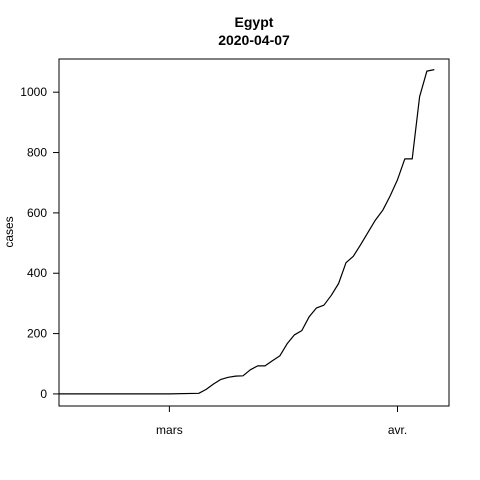 This screenshot has width=480, height=480. What do you see at coordinates (37, 213) in the screenshot?
I see `y-tick-label: 600` at bounding box center [37, 213].